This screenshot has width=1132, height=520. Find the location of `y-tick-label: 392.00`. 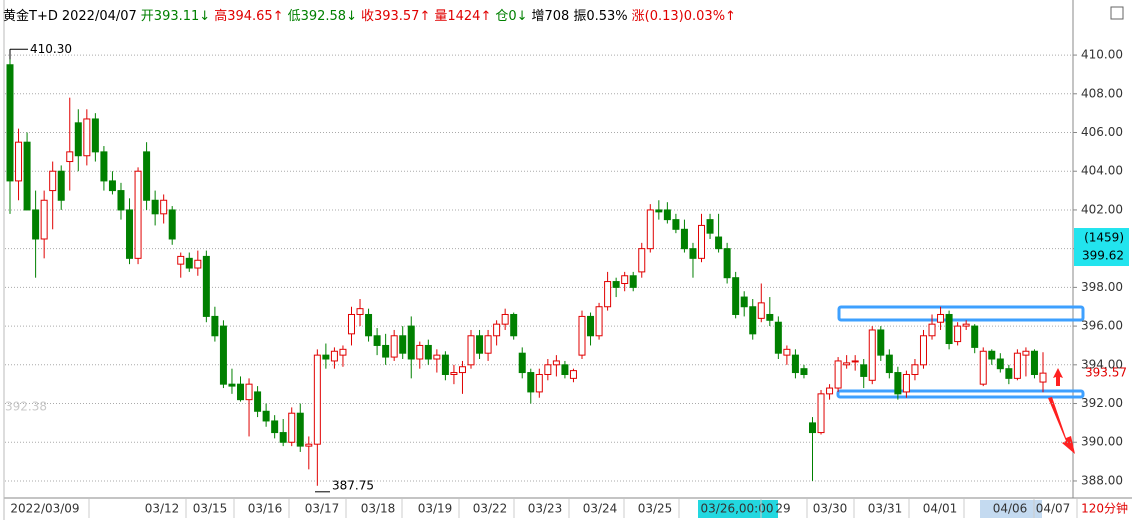

y-tick-label: 392.00 is located at coordinates (1102, 403).